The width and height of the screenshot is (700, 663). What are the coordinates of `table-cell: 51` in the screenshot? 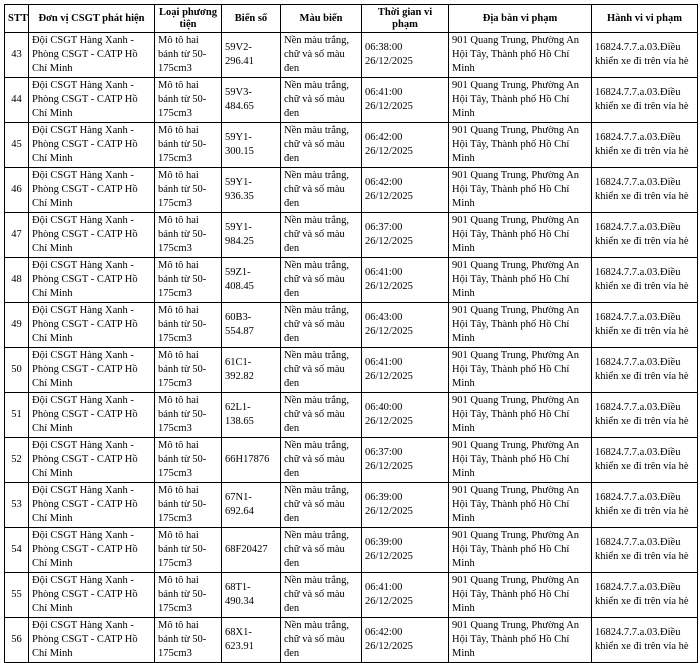 It's located at (16, 415).